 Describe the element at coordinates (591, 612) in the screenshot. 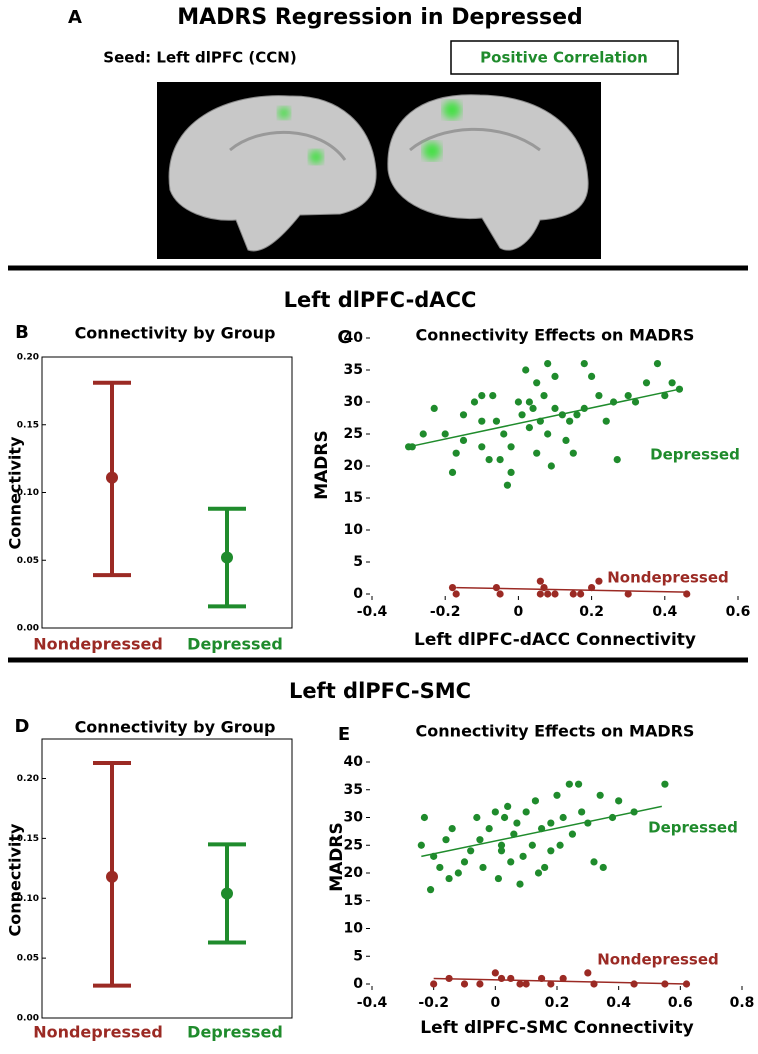

I see `x-tick-label: 0.2` at that location.